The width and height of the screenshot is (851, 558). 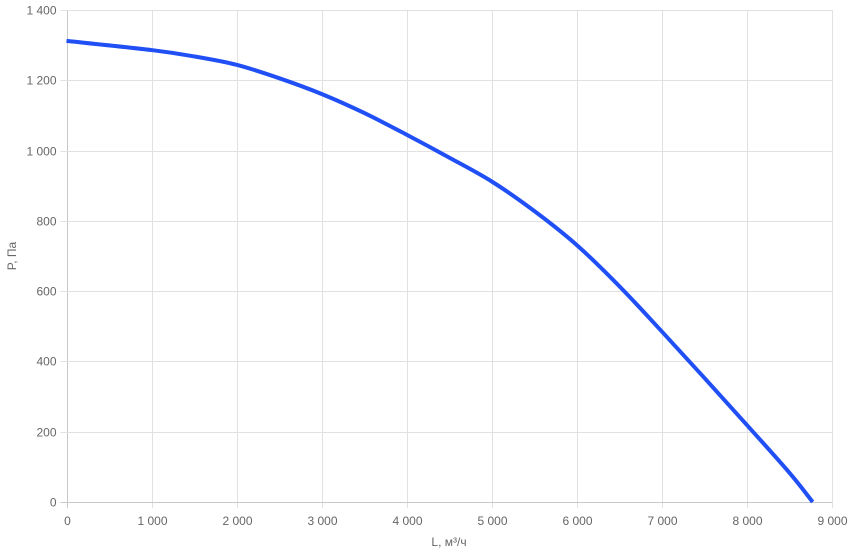 I want to click on y-tick-label: 600, so click(x=46, y=292).